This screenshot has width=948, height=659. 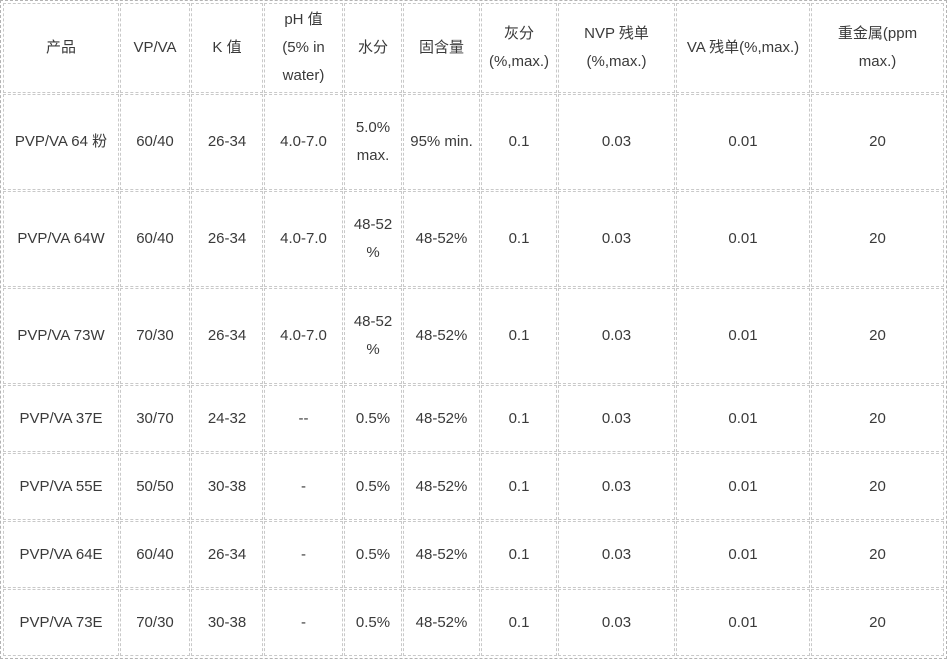 I want to click on cell-product-name: PVP/VA 64 粉, so click(x=61, y=142).